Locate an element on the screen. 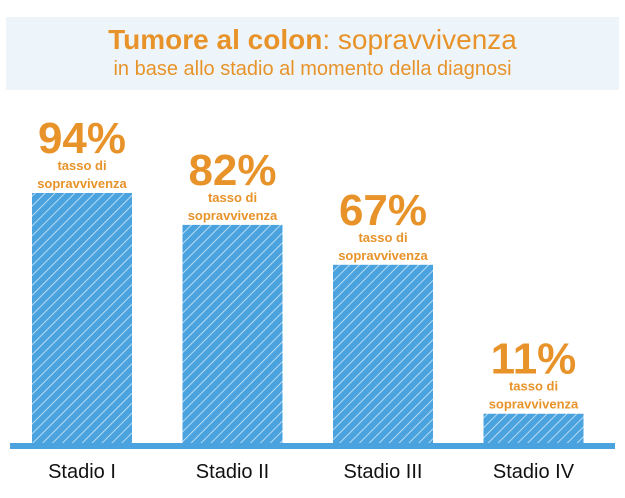  bar-value-label: 94% is located at coordinates (82, 138).